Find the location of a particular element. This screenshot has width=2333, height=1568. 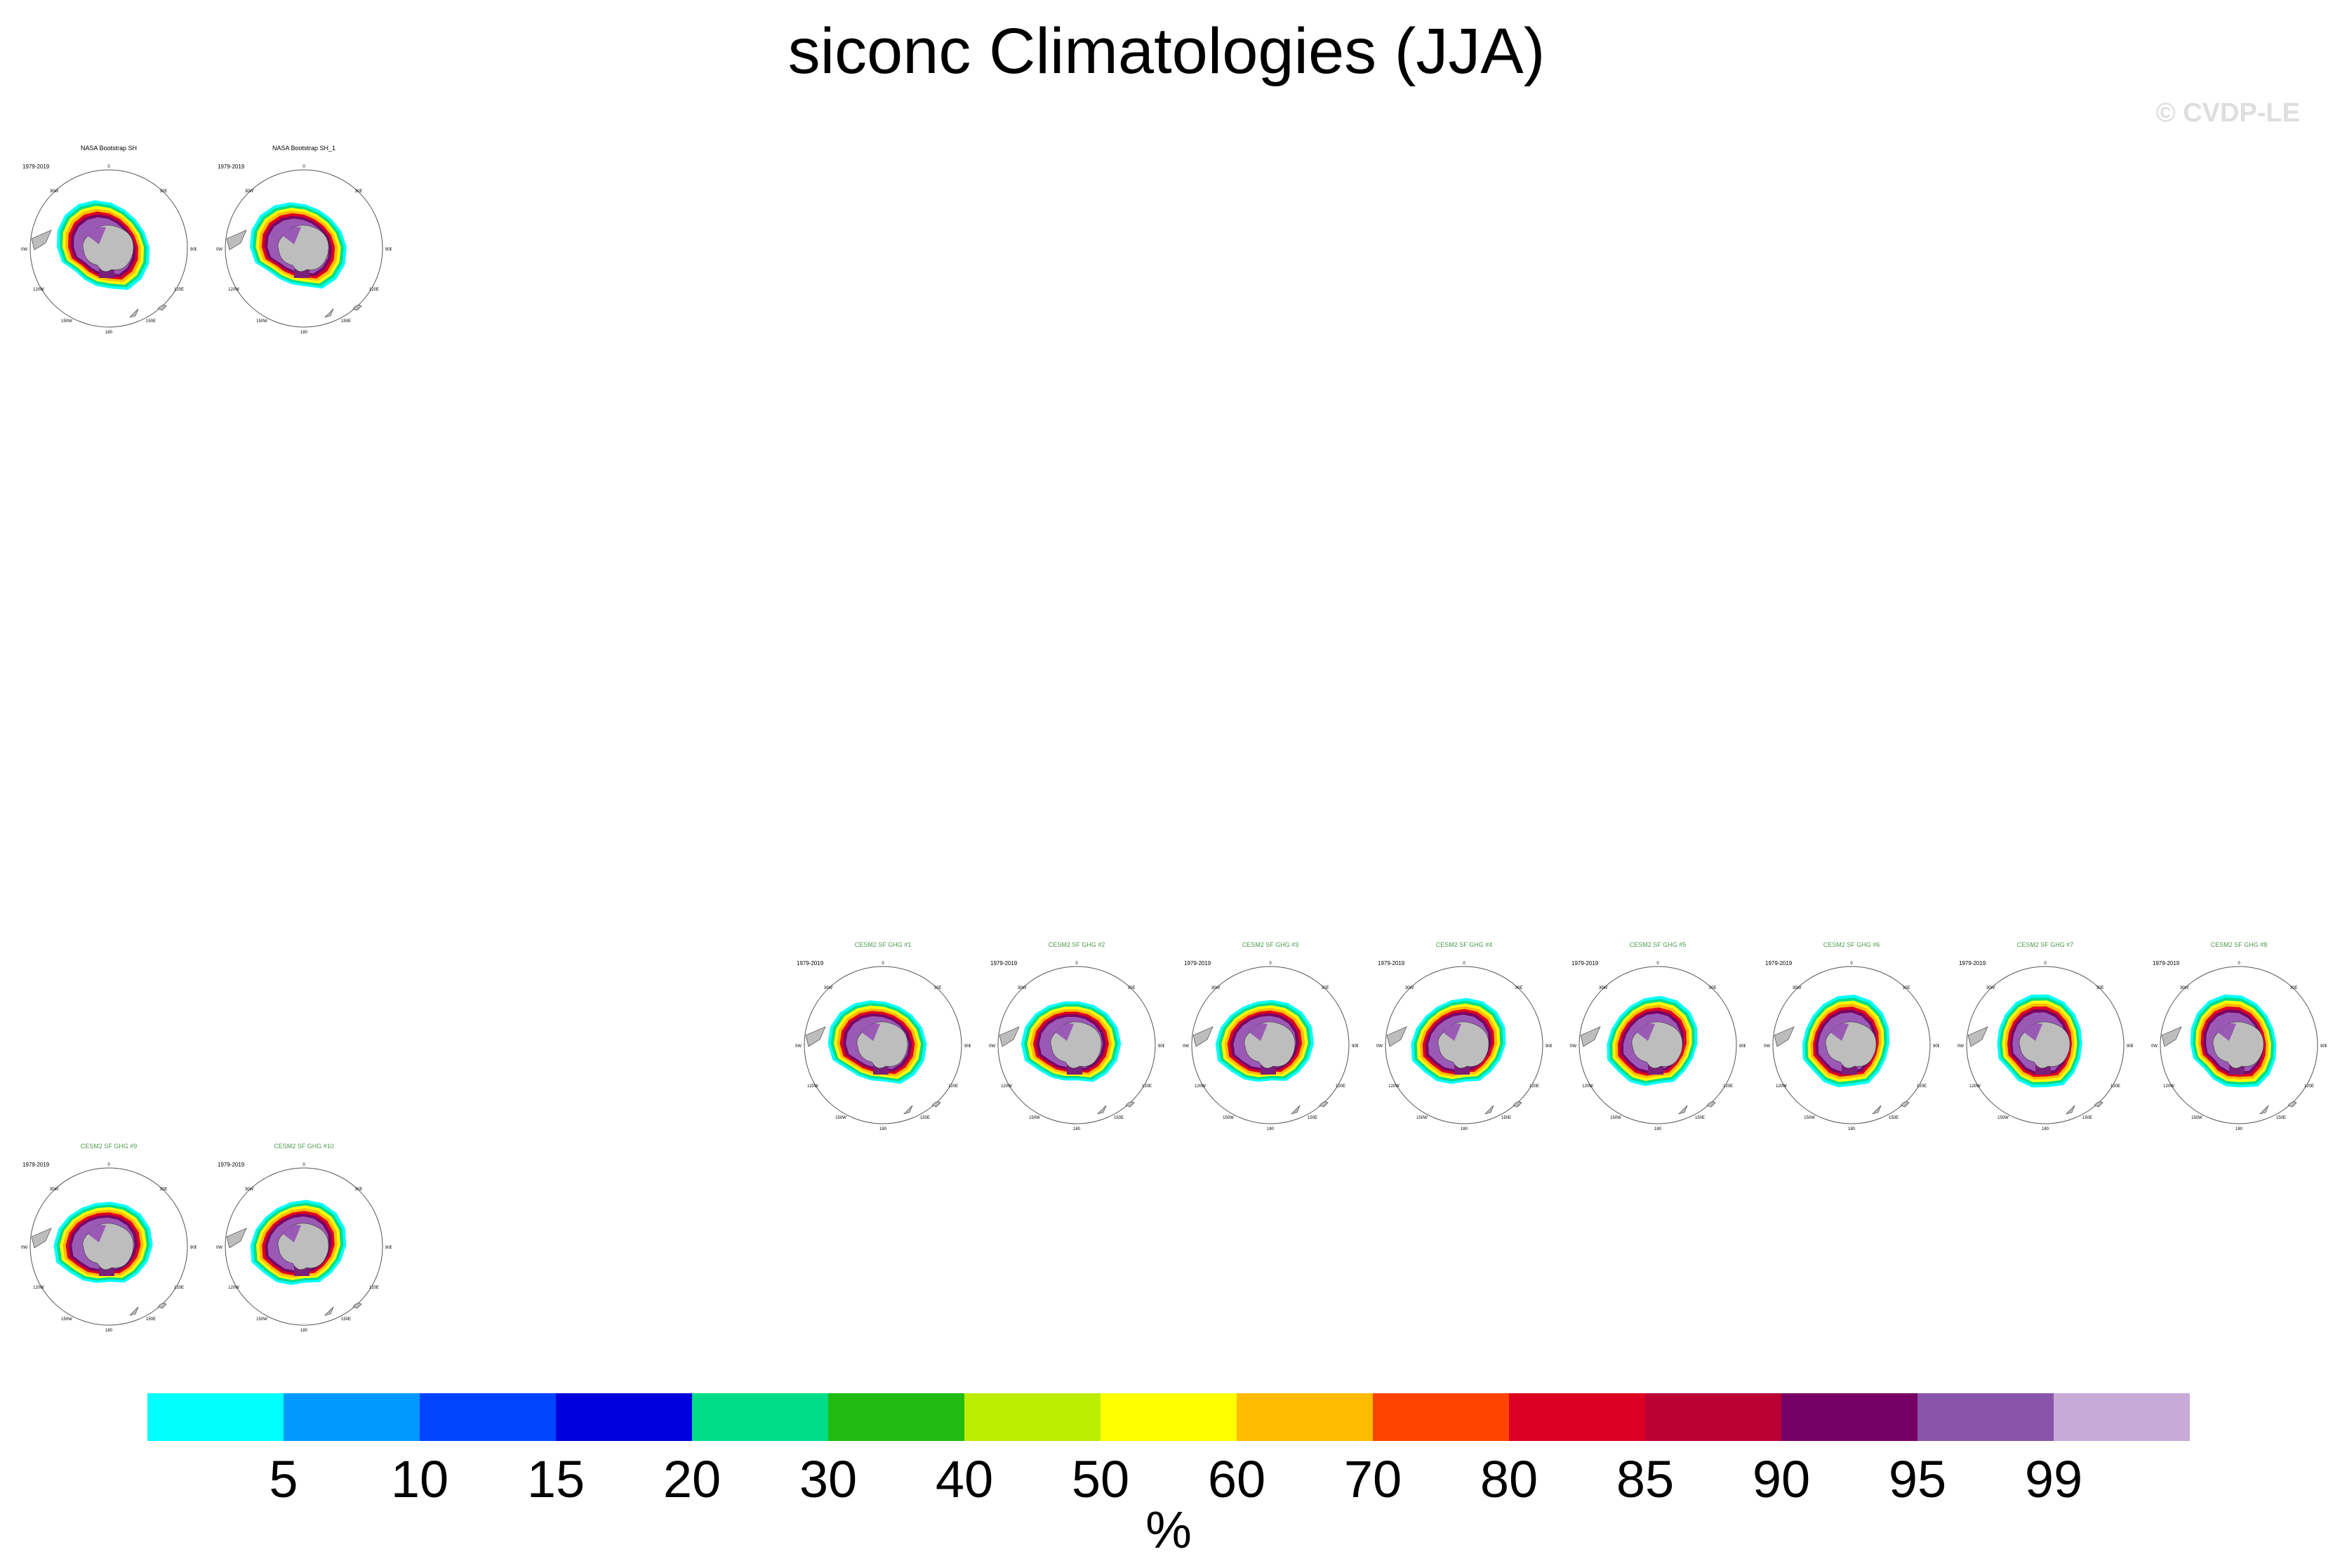

figure-title: siconc Climatologies (JJA) is located at coordinates (1166, 51).